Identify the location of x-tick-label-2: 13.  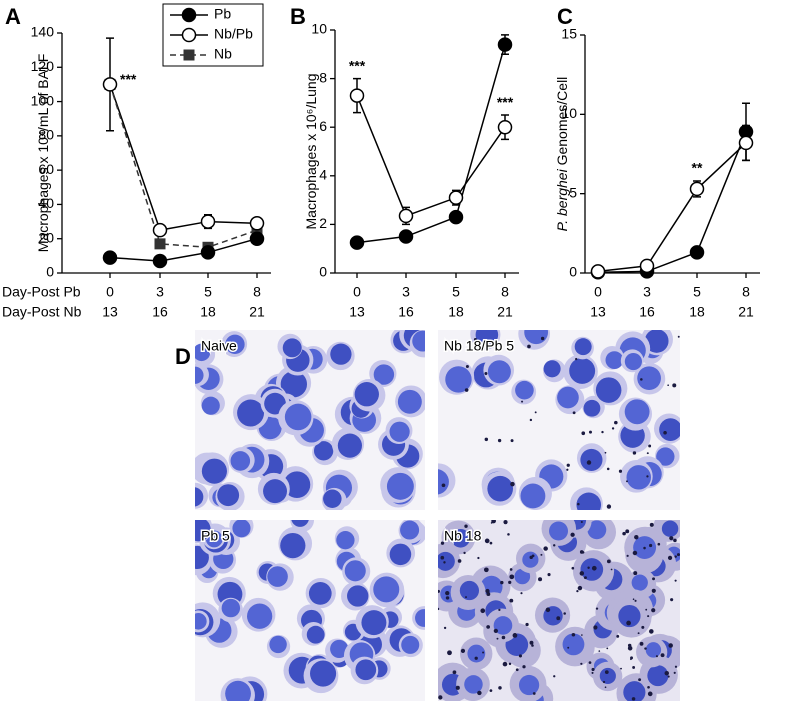
(110, 312).